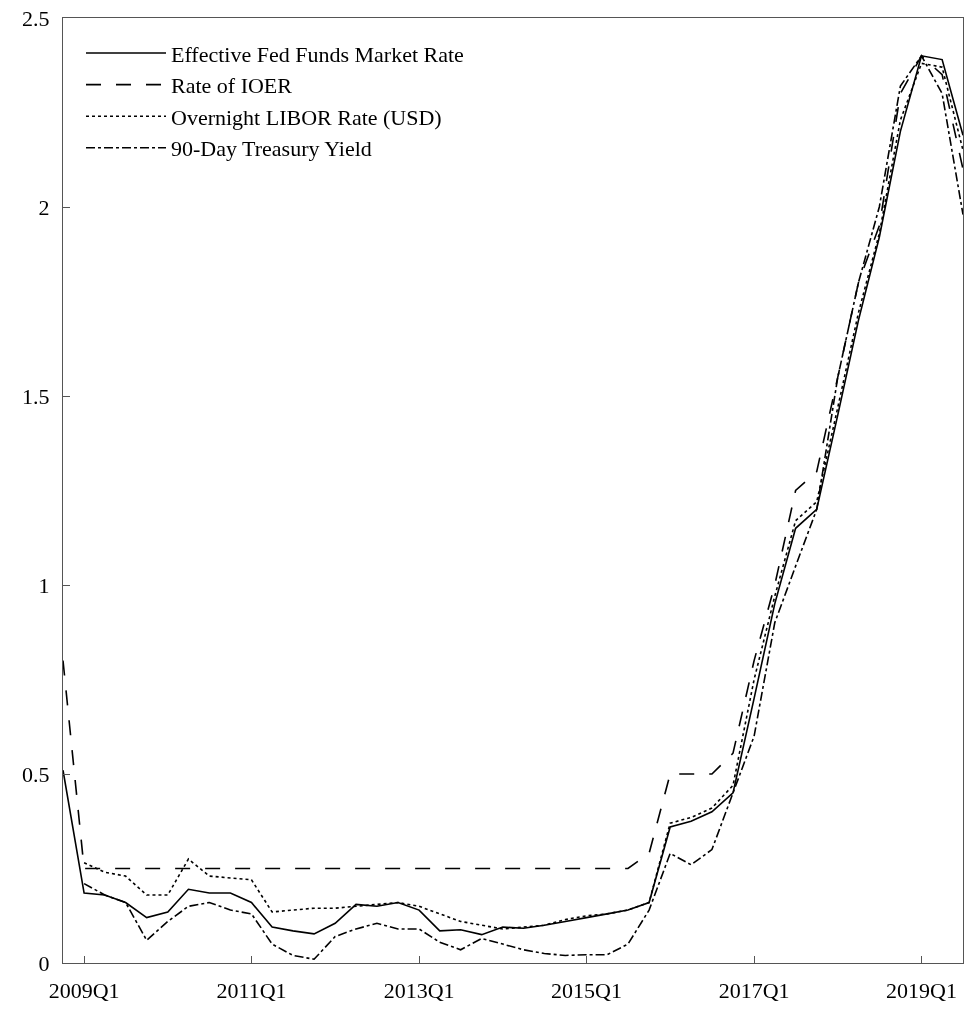 The image size is (968, 1015). What do you see at coordinates (84, 991) in the screenshot?
I see `x-tick-label: 2009Q1` at bounding box center [84, 991].